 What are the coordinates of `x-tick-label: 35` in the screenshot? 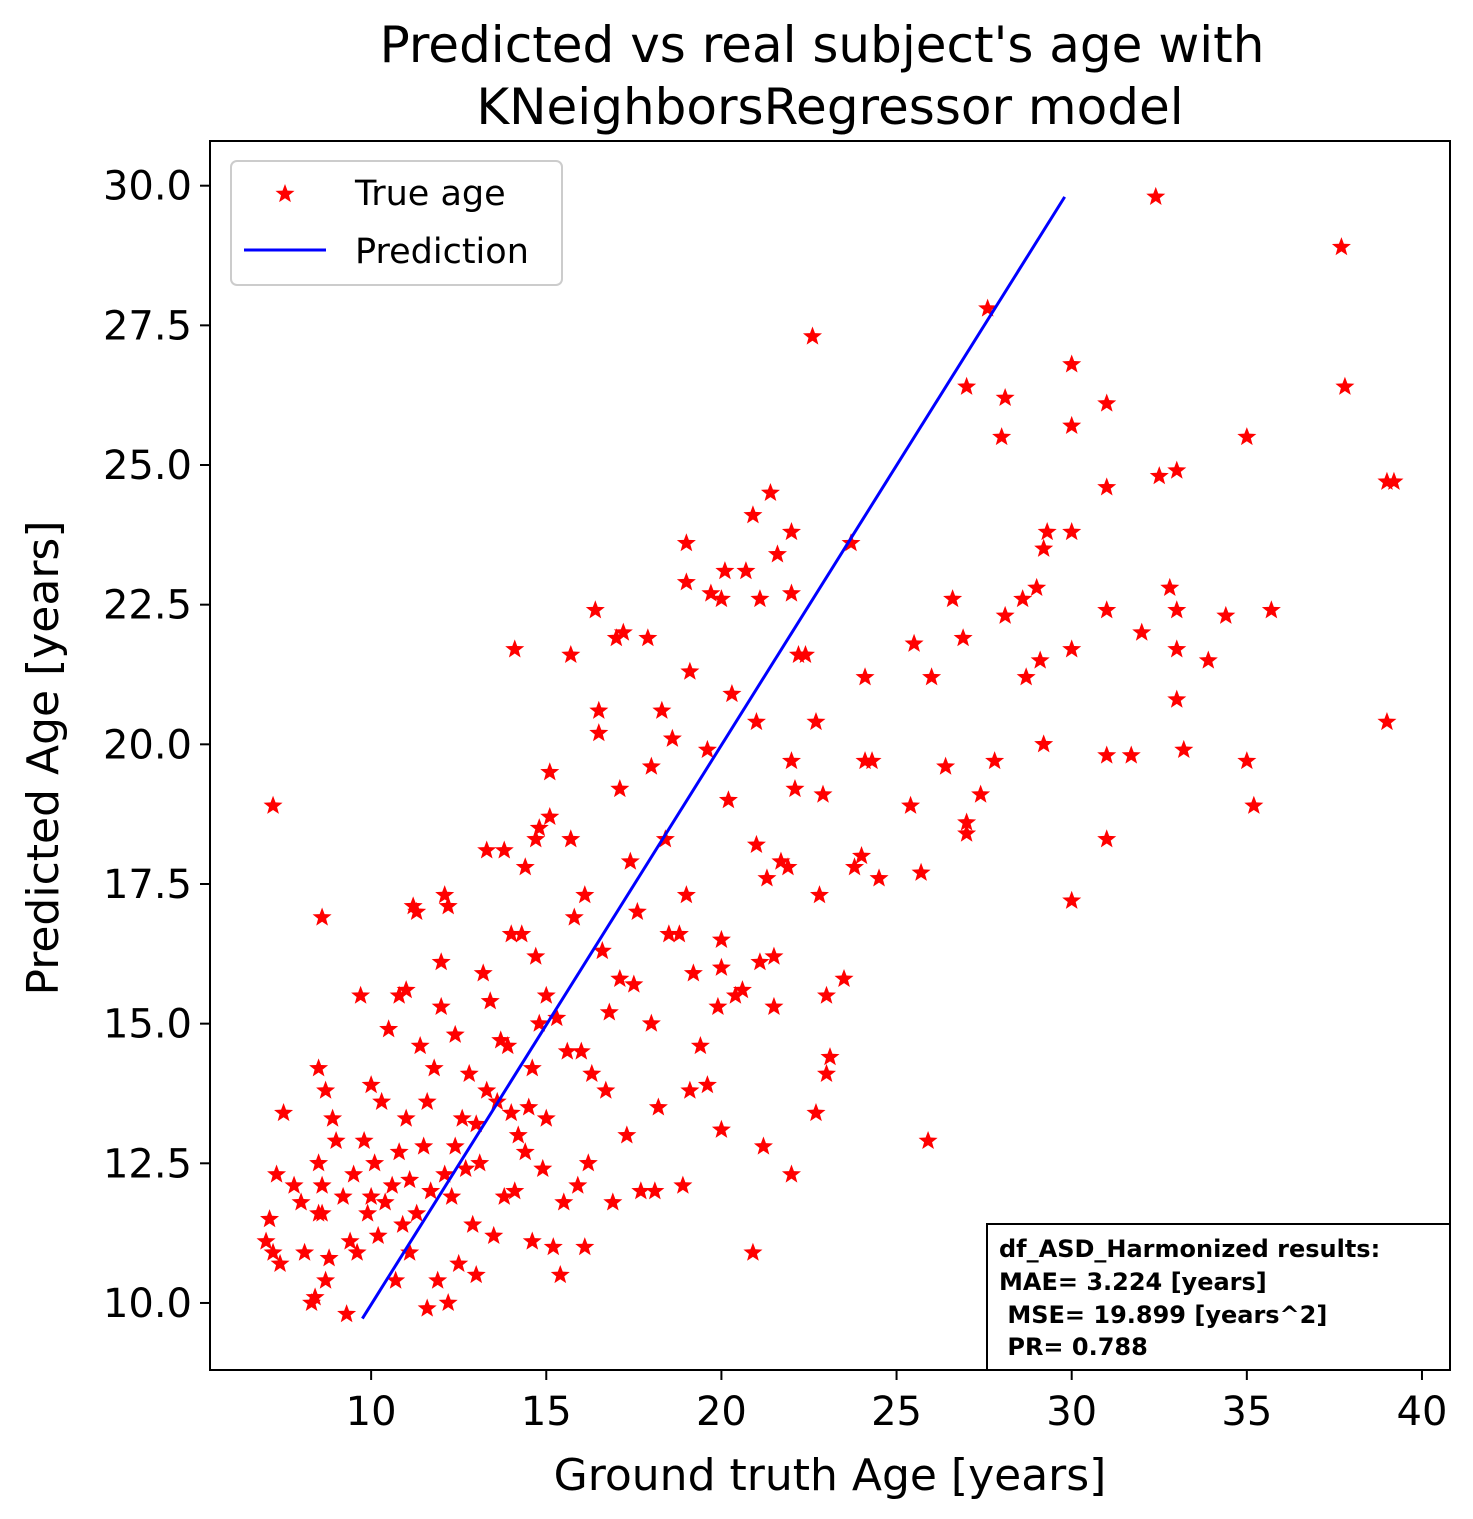 It's located at (1246, 1412).